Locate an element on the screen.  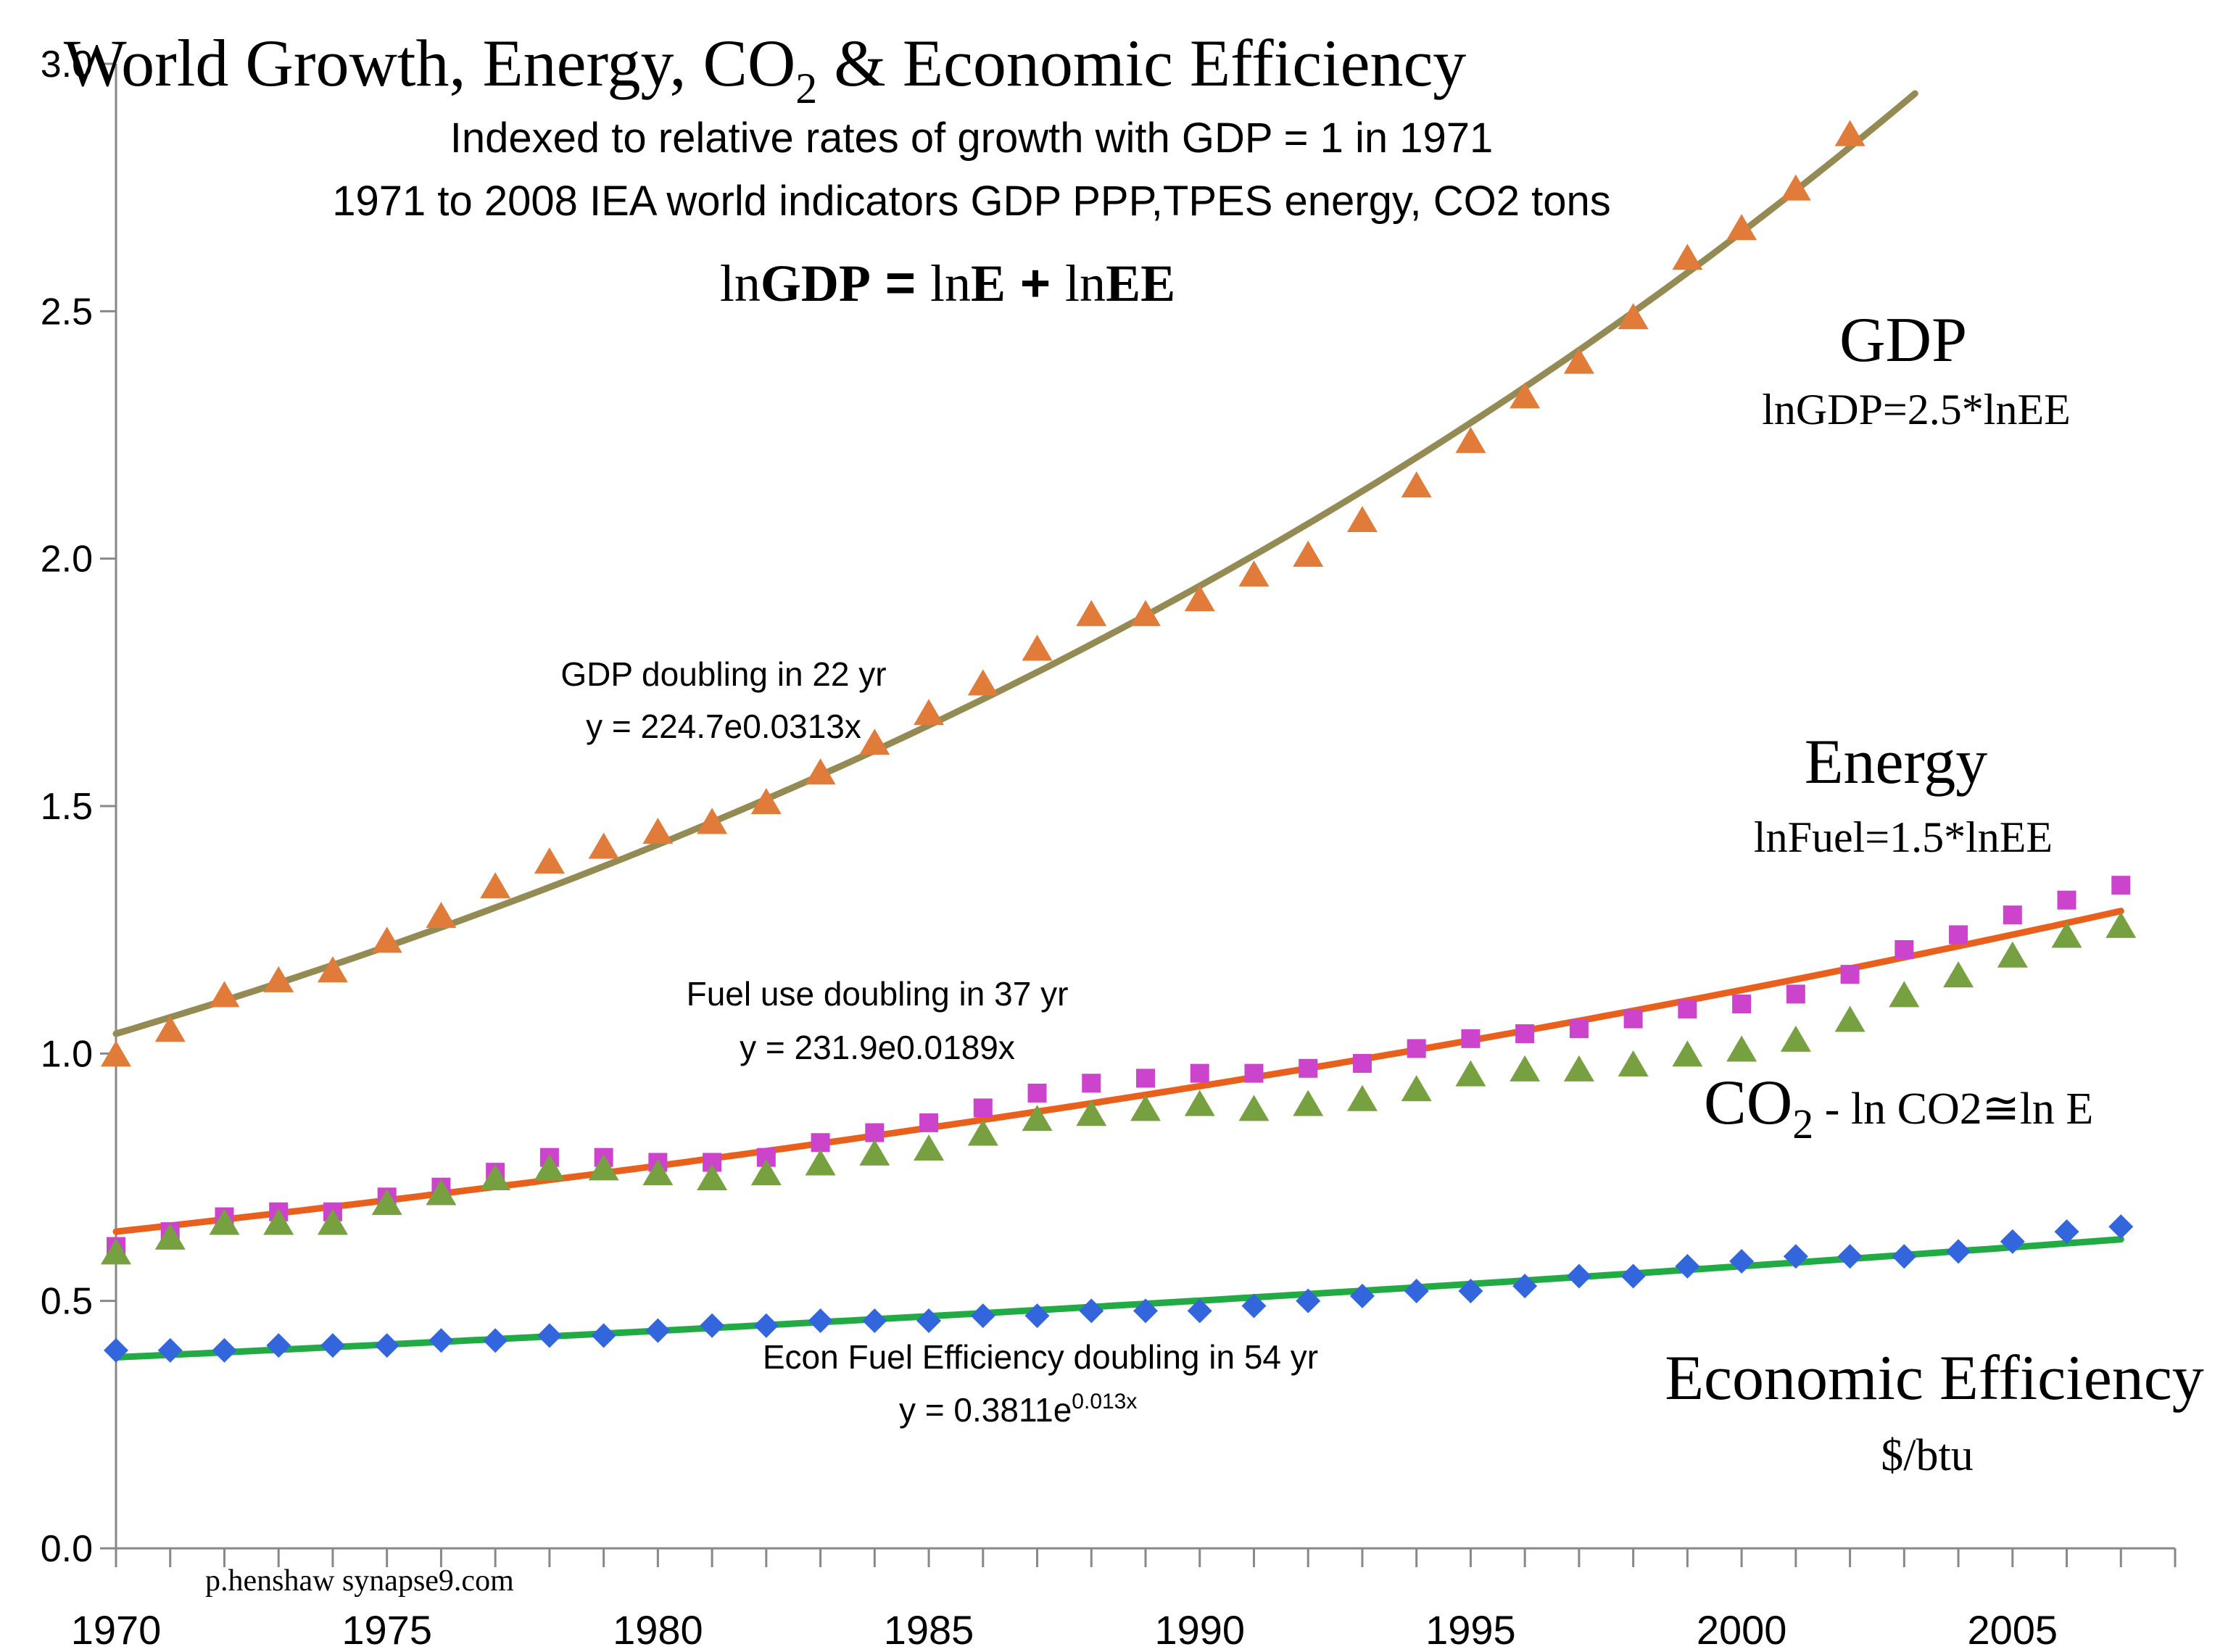
x-tick-label: 1980 is located at coordinates (658, 1629).